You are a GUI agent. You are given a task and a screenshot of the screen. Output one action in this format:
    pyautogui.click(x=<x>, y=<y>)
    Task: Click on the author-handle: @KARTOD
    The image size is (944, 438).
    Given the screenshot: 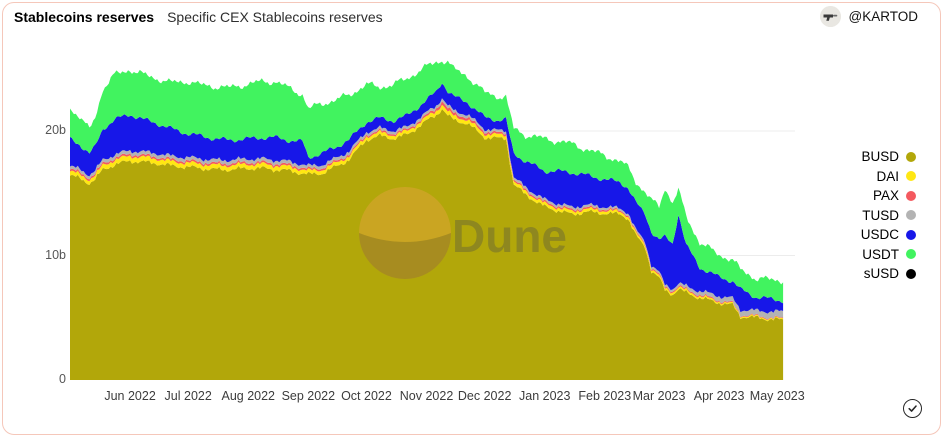 What is the action you would take?
    pyautogui.click(x=883, y=16)
    